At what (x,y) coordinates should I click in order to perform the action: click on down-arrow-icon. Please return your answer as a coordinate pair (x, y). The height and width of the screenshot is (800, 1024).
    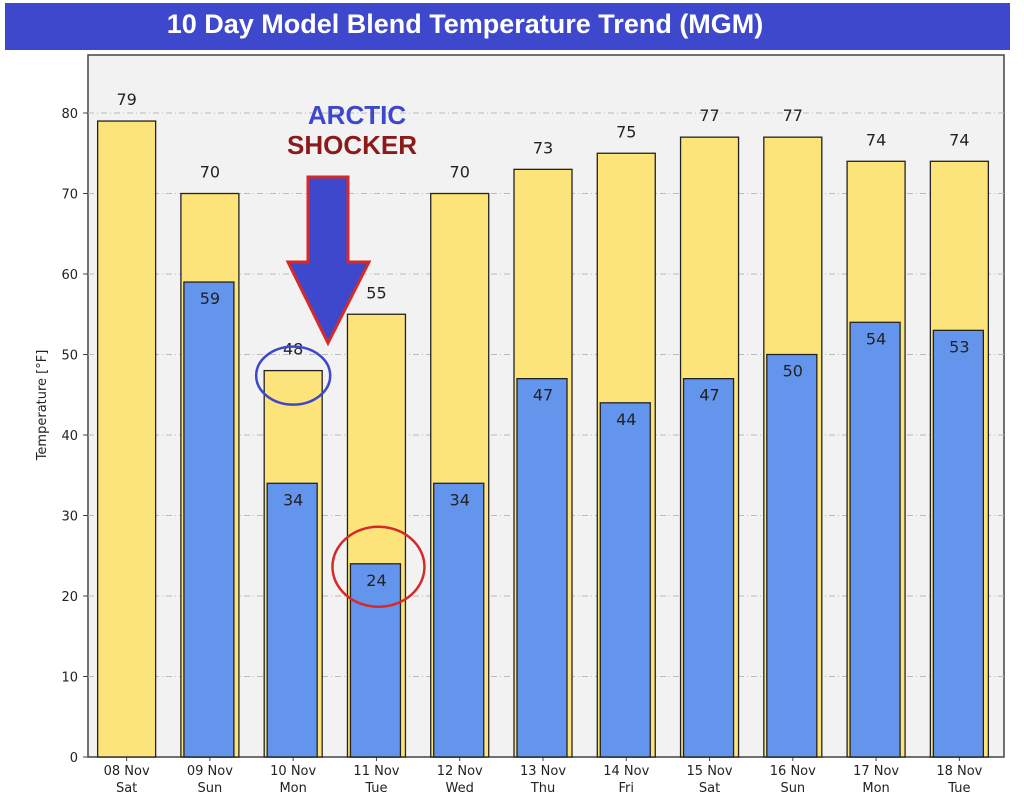
    Looking at the image, I should click on (328, 261).